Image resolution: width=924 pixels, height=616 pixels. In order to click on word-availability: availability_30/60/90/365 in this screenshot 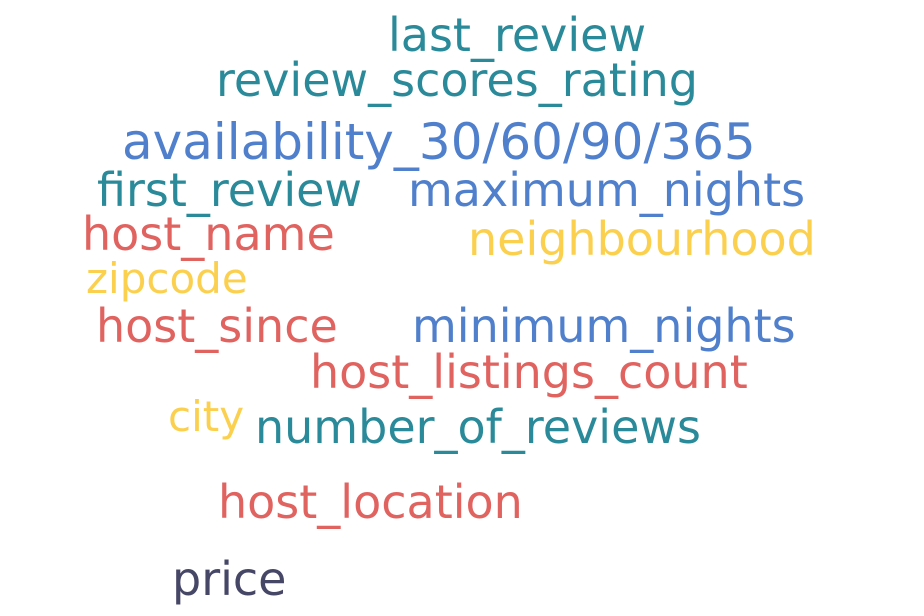, I will do `click(439, 142)`.